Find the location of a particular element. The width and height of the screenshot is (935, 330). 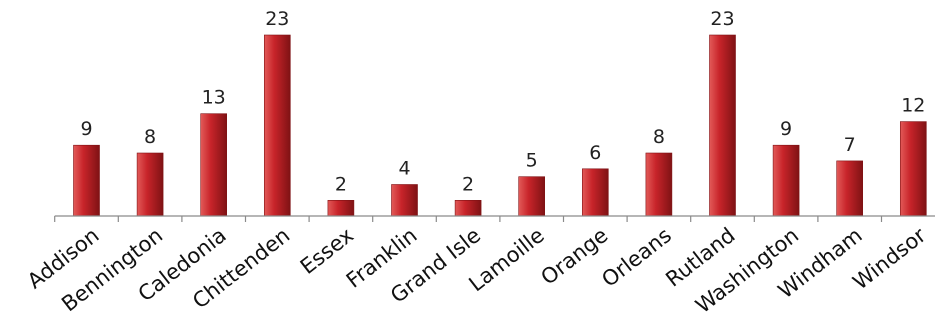

bar-grand-isle is located at coordinates (468, 208).